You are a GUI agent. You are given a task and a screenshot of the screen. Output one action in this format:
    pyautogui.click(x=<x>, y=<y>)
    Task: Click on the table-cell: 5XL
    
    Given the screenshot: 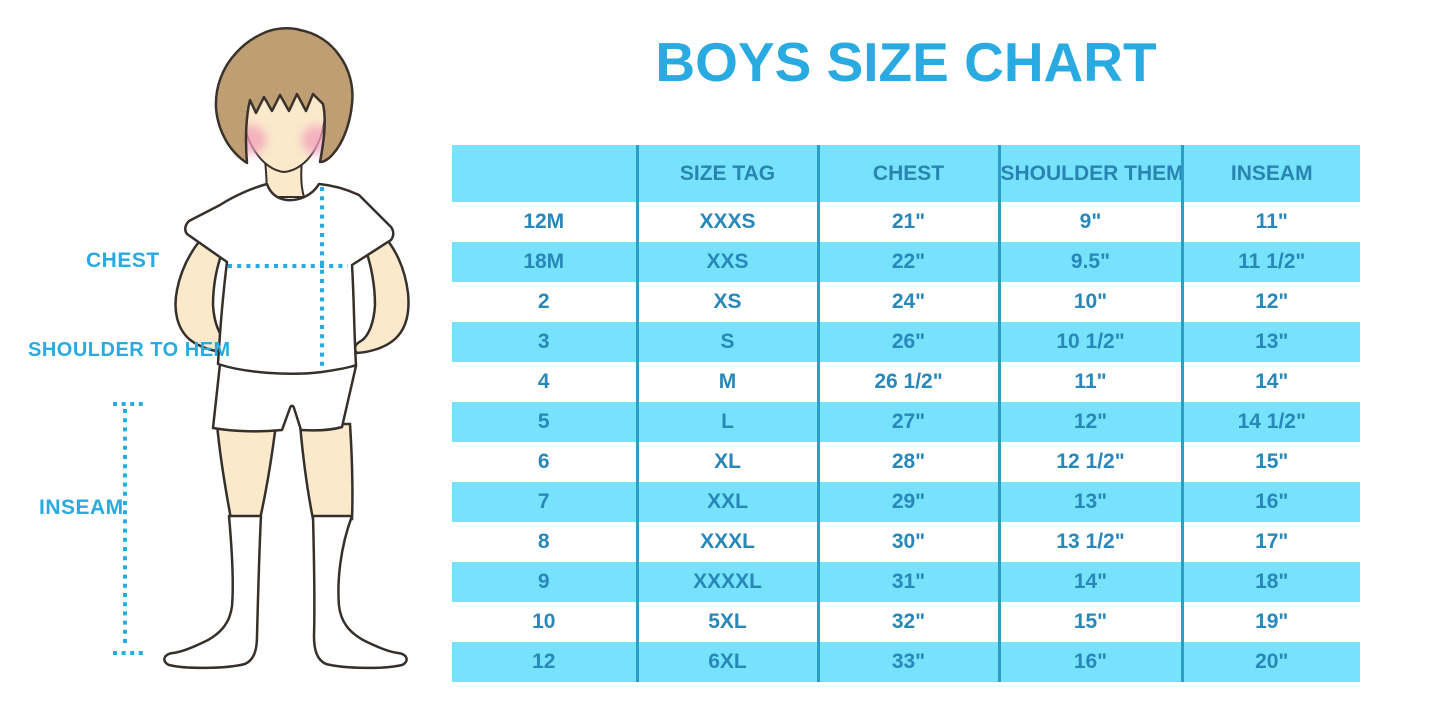 What is the action you would take?
    pyautogui.click(x=726, y=622)
    